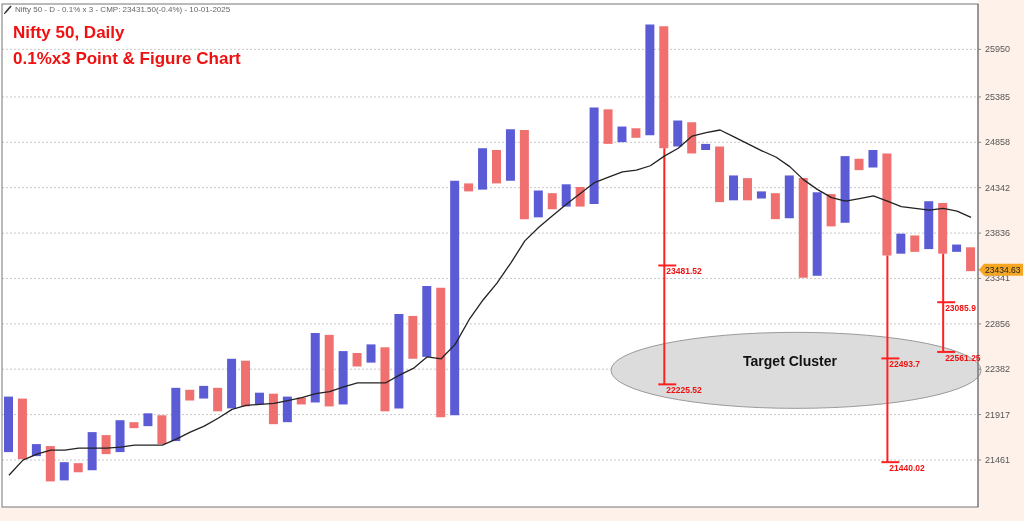 Image resolution: width=1024 pixels, height=521 pixels. I want to click on y-tick-label: 23341, so click(998, 278).